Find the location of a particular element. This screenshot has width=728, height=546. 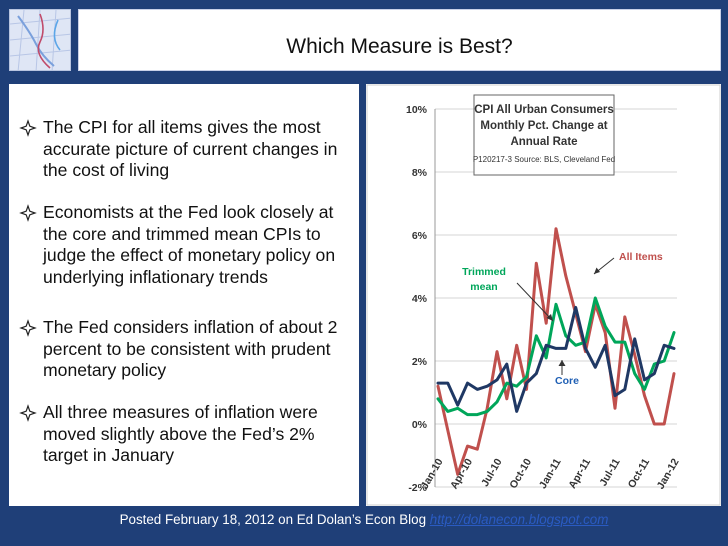

y-tick-label: 4% is located at coordinates (420, 299).